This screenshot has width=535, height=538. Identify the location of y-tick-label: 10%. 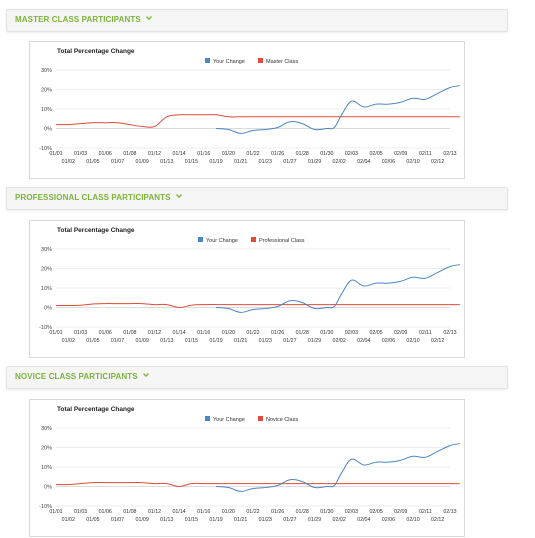
(46, 110).